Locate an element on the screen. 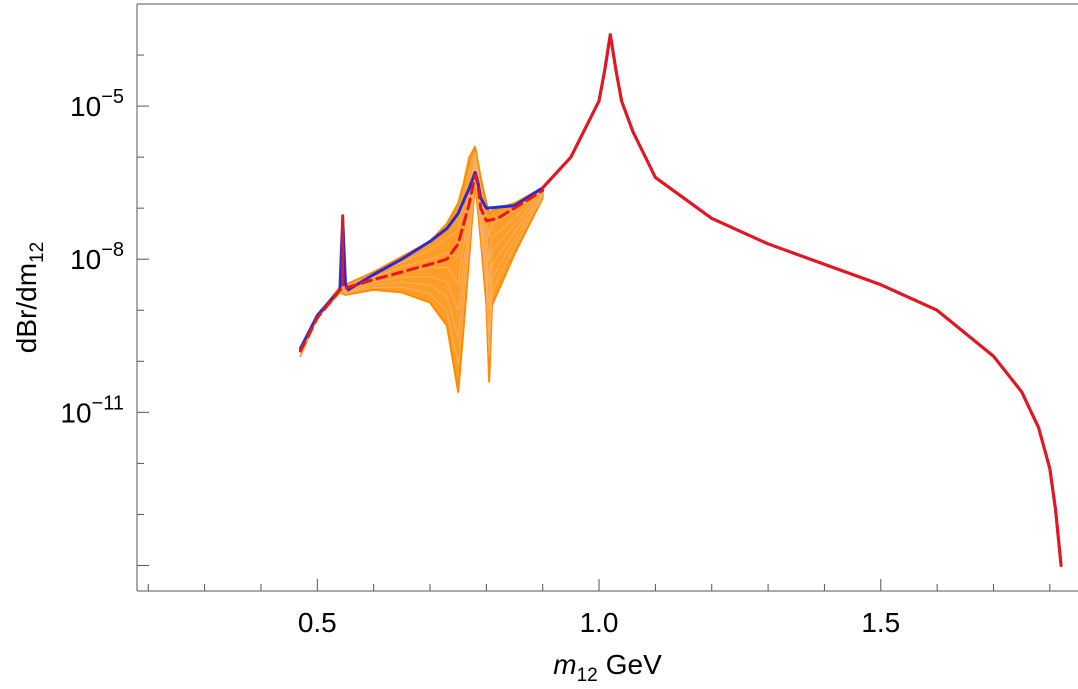 The height and width of the screenshot is (689, 1078). y-axis-main: dBr/dm is located at coordinates (26, 308).